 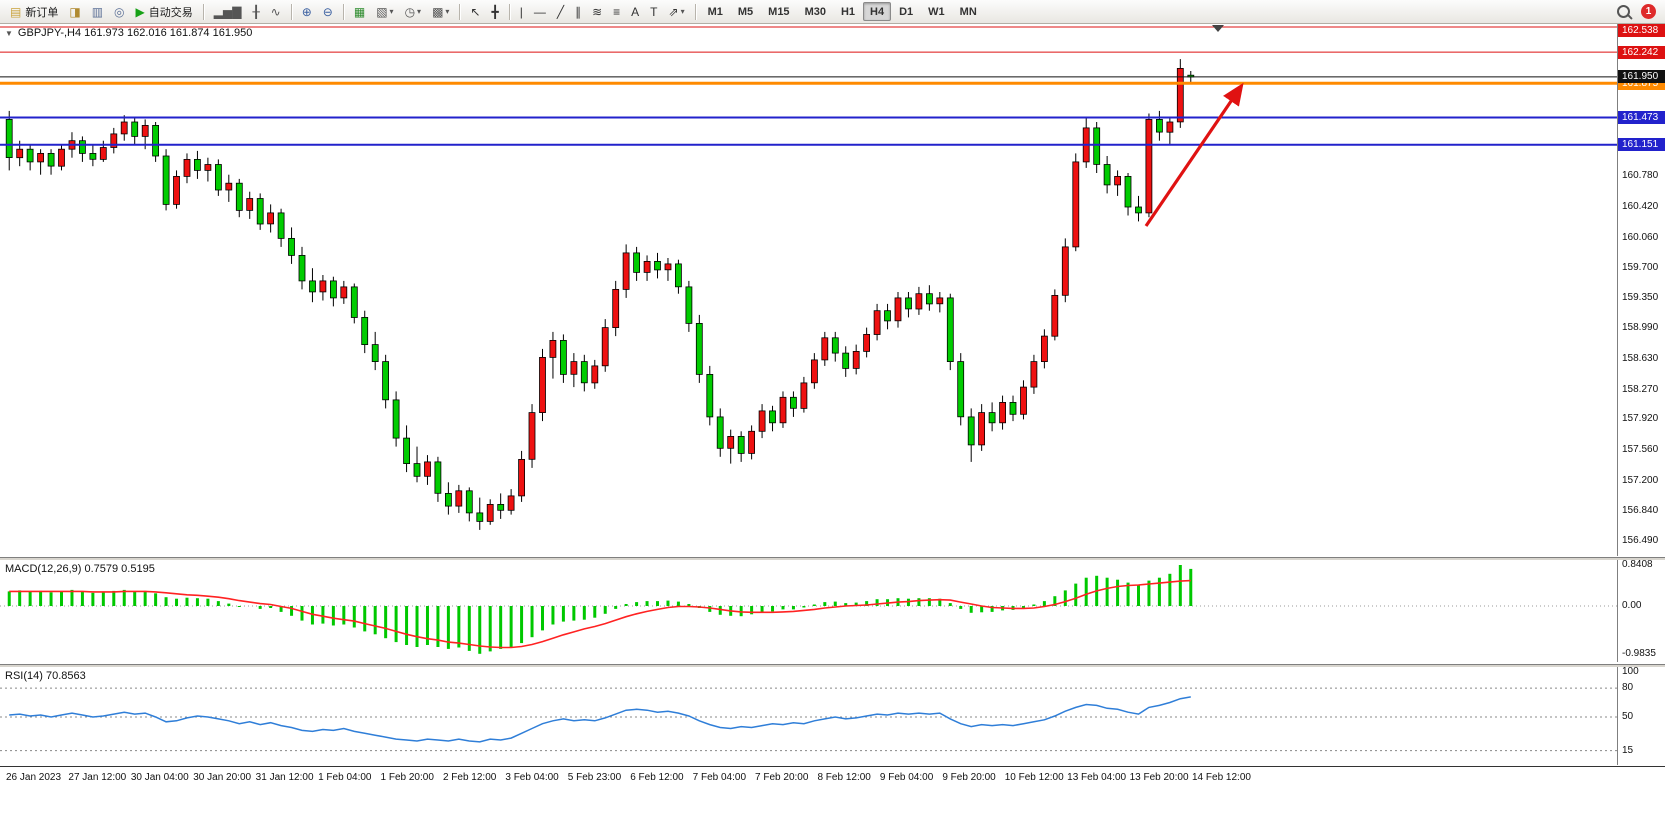 What do you see at coordinates (1641, 716) in the screenshot?
I see `rsi-scale: 100 80 50 15` at bounding box center [1641, 716].